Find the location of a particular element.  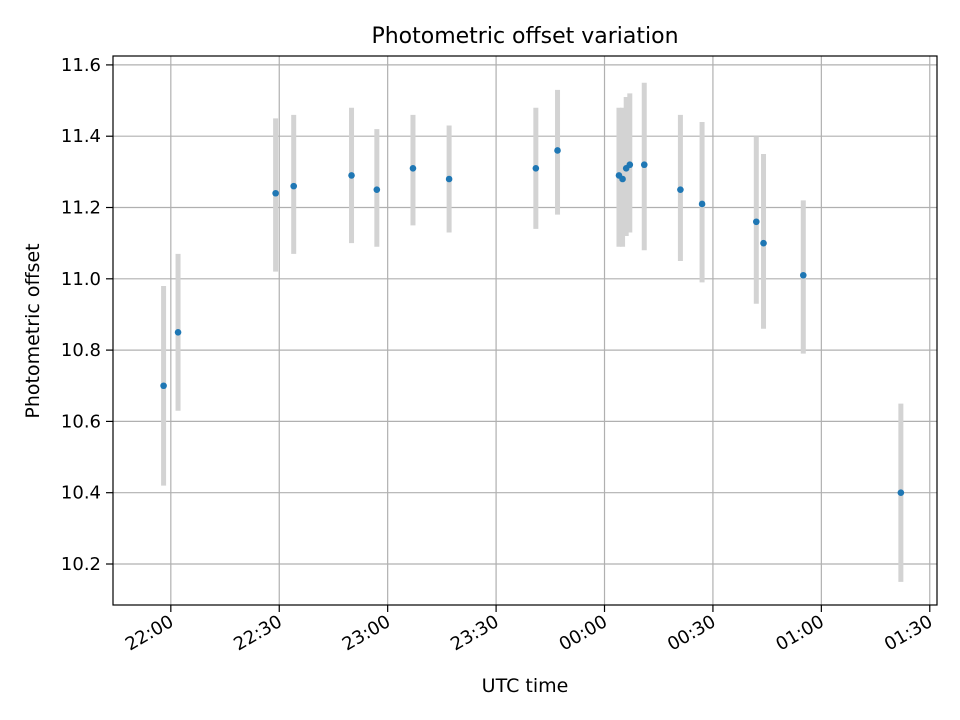

y-tick-label: 10.6 is located at coordinates (81, 421).